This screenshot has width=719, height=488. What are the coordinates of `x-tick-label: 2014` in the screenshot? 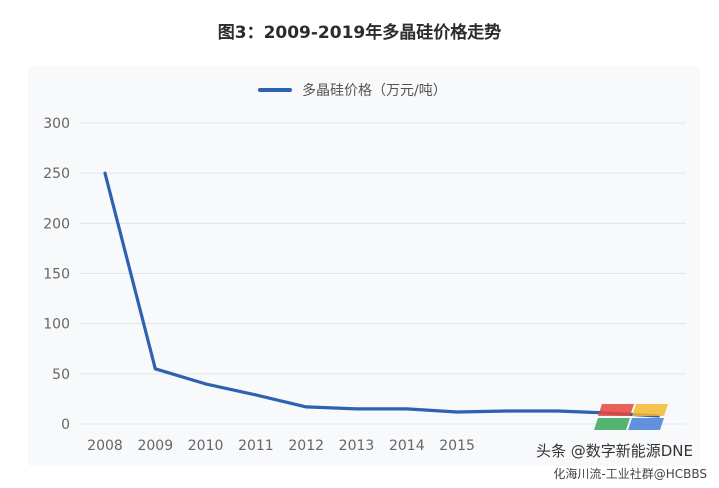 It's located at (407, 446).